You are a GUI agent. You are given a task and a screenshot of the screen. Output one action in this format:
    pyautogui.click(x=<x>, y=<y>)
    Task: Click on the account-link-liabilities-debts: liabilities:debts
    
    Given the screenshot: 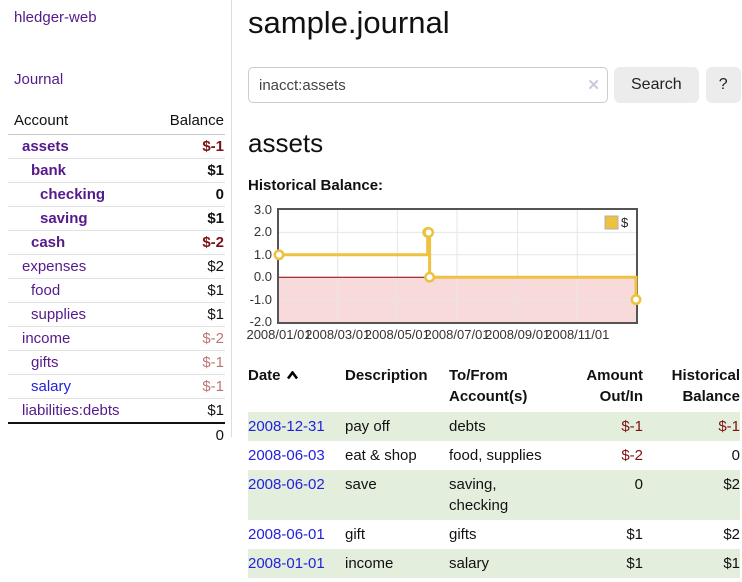 What is the action you would take?
    pyautogui.click(x=71, y=410)
    